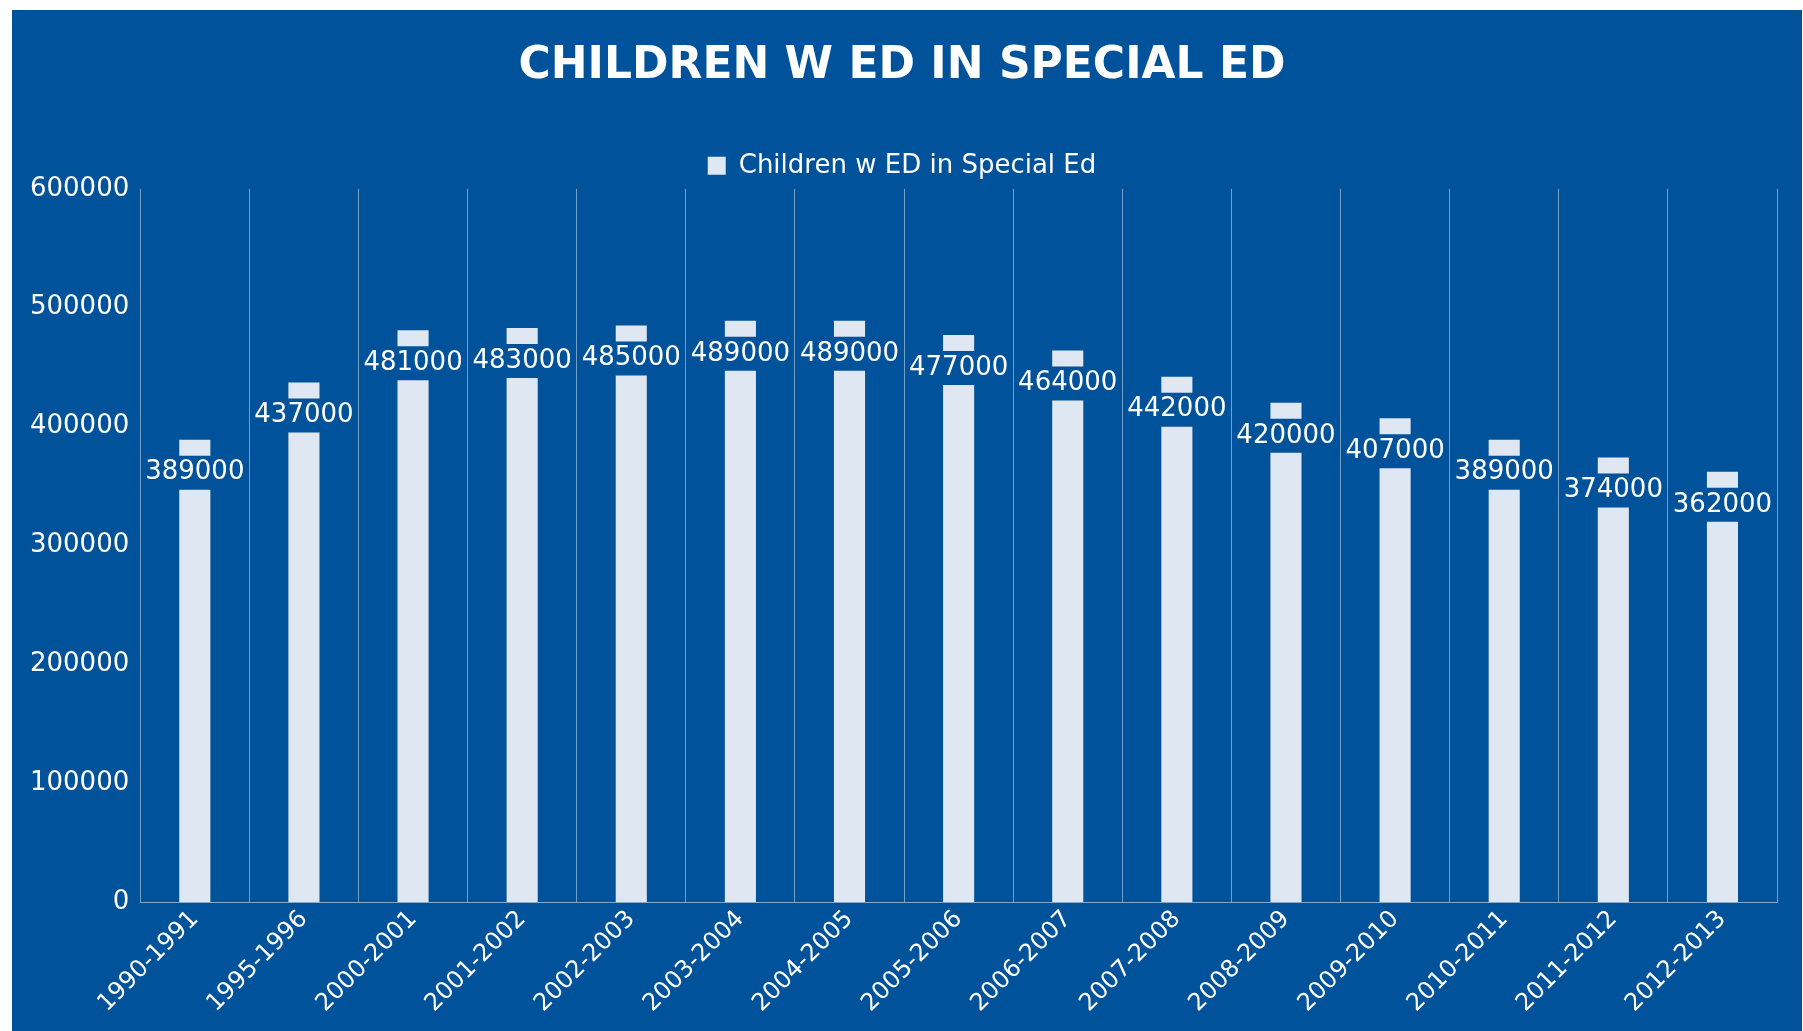 The image size is (1803, 1031). What do you see at coordinates (79, 305) in the screenshot?
I see `y-tick-label: 500000` at bounding box center [79, 305].